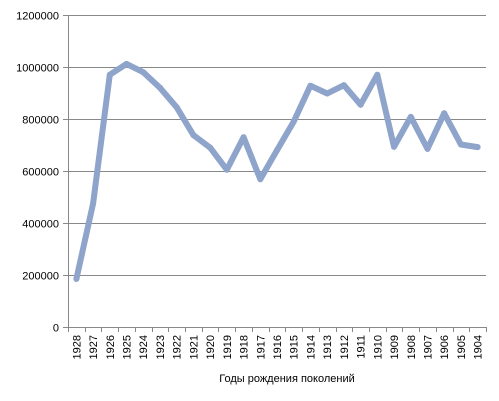 The image size is (499, 401). Describe the element at coordinates (211, 347) in the screenshot. I see `x-tick-label: 1920` at that location.